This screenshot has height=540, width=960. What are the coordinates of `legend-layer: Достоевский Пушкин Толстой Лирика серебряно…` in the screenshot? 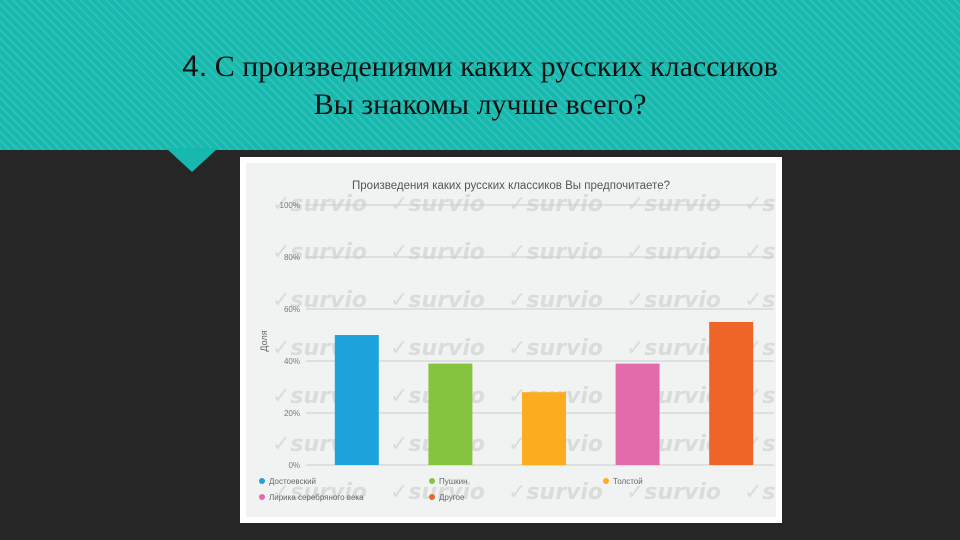 It's located at (451, 489).